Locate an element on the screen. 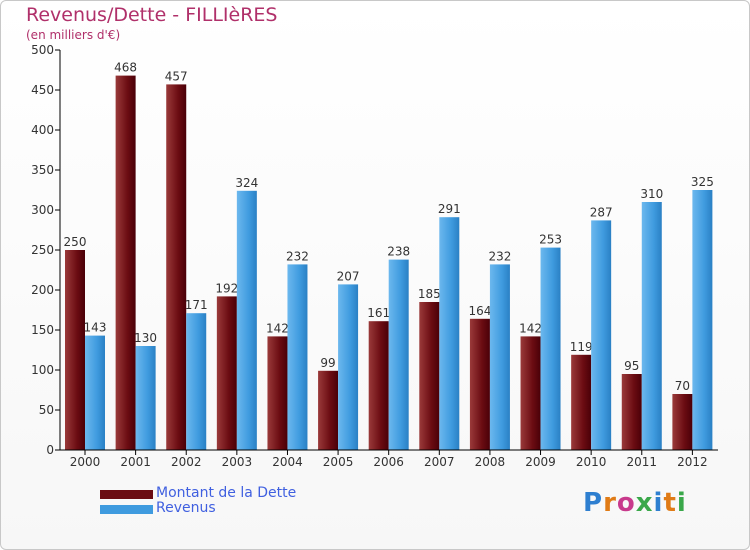 This screenshot has width=750, height=550. x-tick-label: 2006 is located at coordinates (388, 462).